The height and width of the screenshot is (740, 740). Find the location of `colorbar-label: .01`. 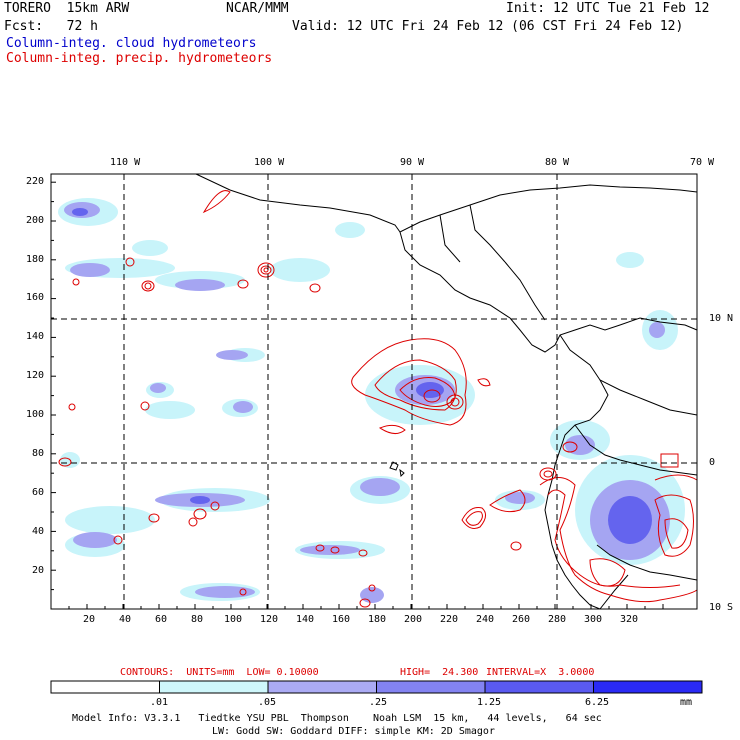

colorbar-label: .01 is located at coordinates (159, 702).